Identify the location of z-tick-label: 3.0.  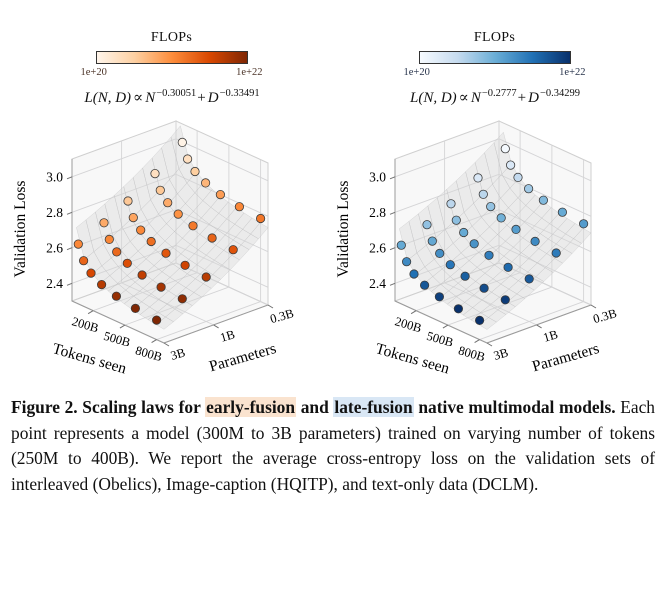
(54, 176).